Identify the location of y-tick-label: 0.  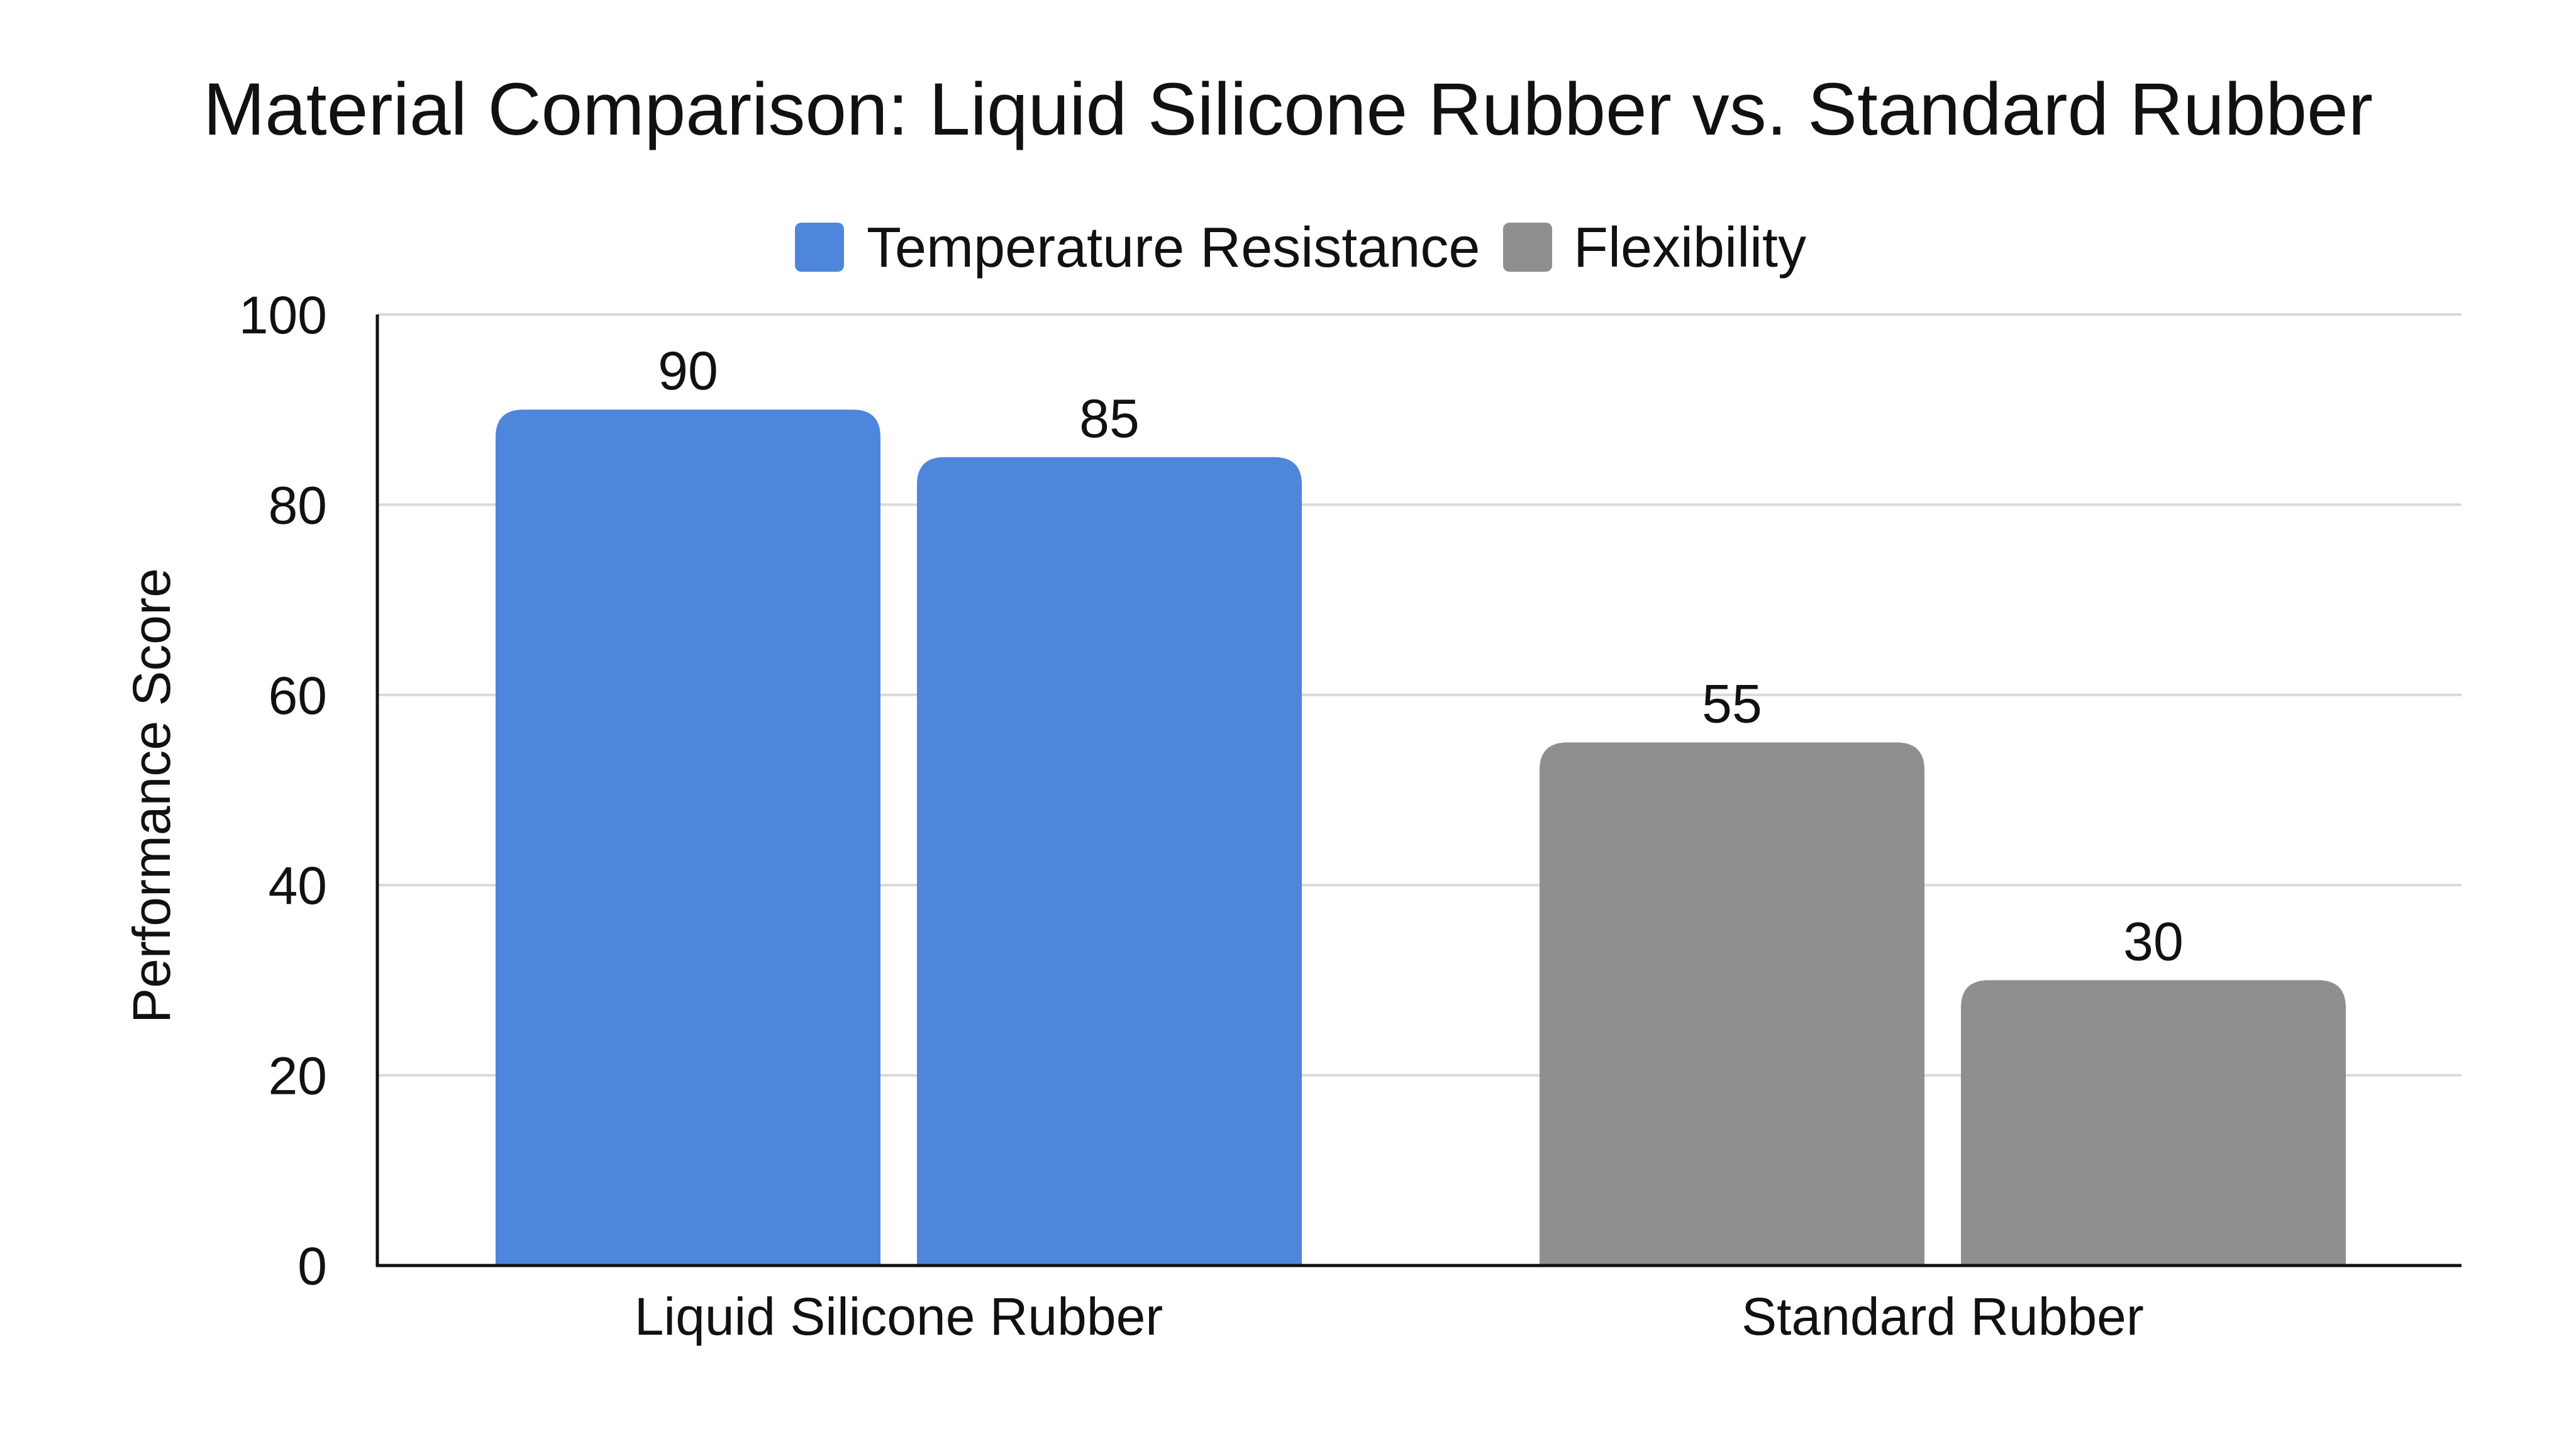
(312, 1266).